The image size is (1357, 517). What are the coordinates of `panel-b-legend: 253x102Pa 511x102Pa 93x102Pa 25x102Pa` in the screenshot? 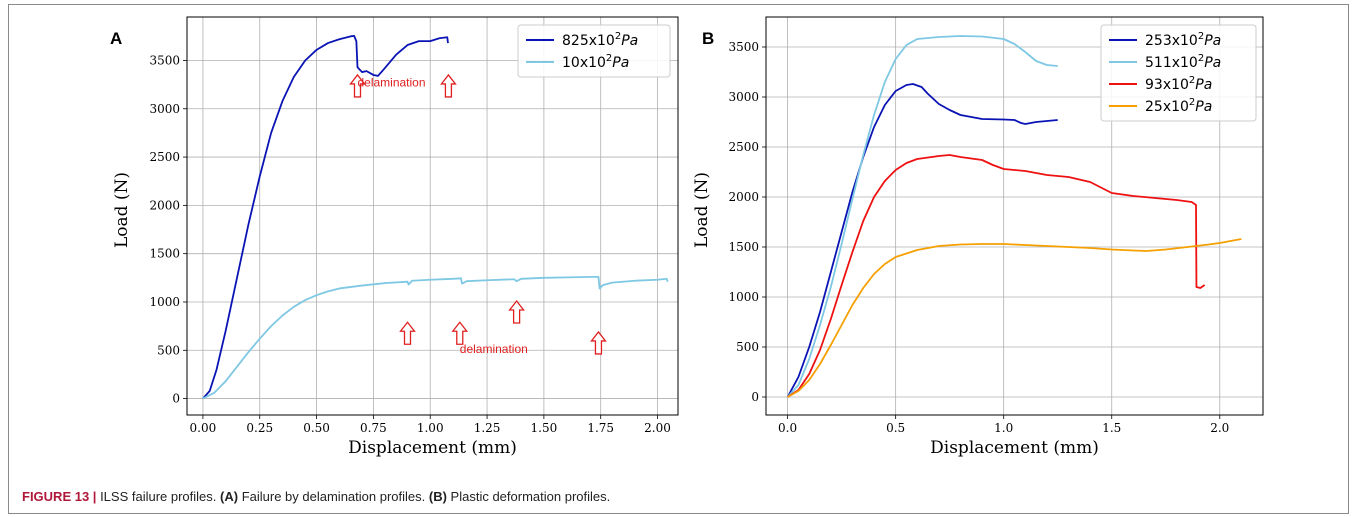 It's located at (1178, 73).